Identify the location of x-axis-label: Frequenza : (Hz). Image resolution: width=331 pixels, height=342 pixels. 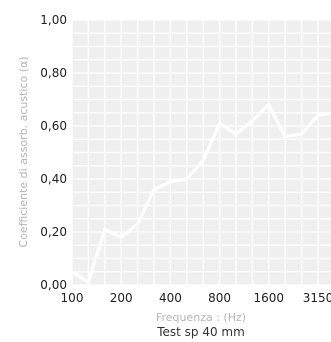
(201, 317).